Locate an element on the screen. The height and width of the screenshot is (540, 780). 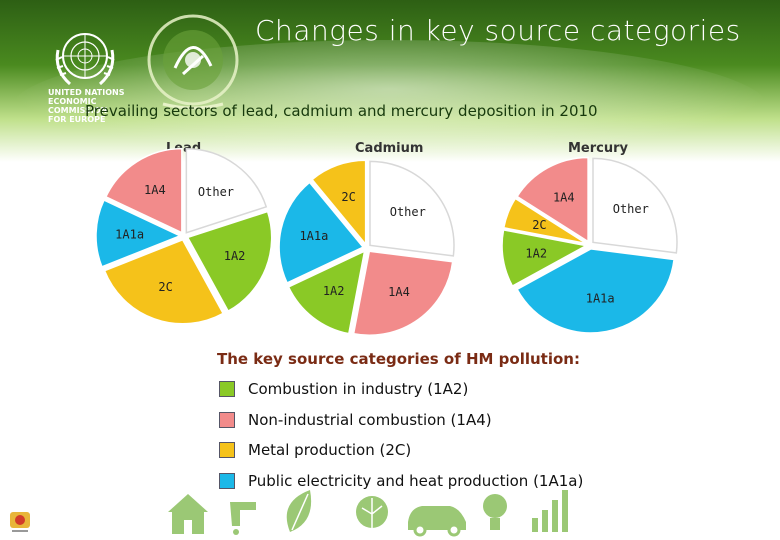
car-icon is located at coordinates (437, 521).